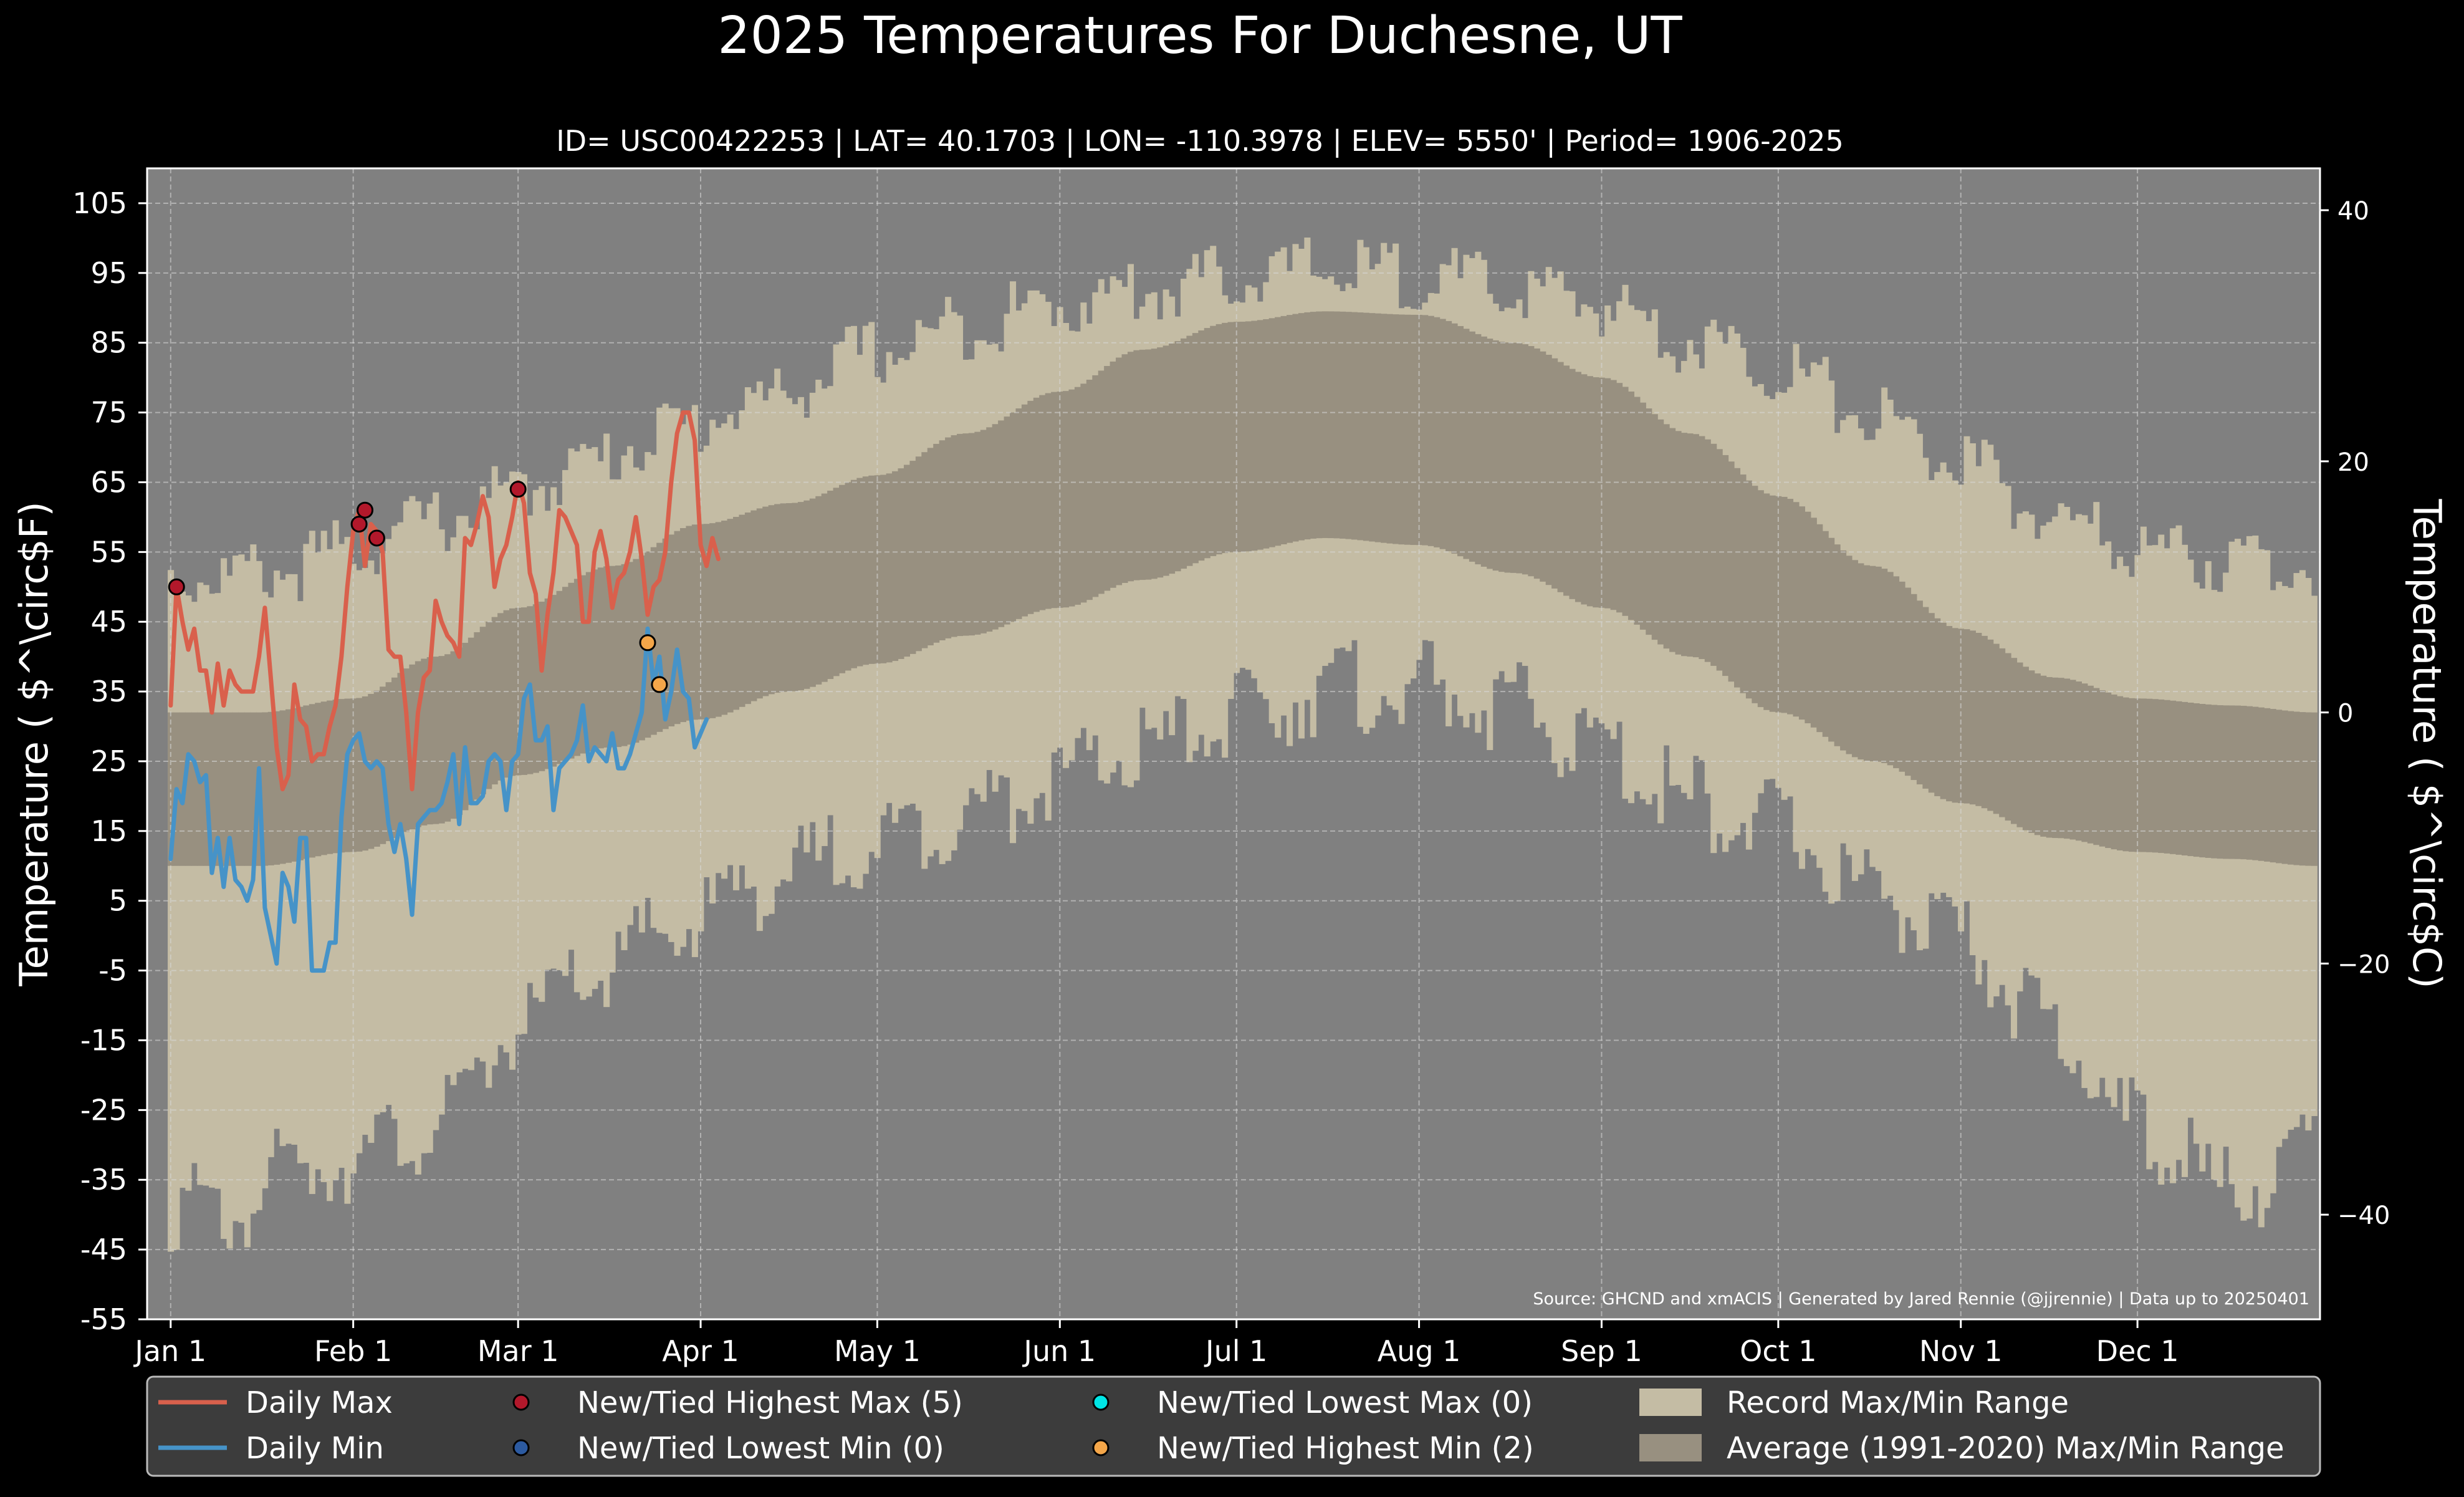 This screenshot has width=2464, height=1497. I want to click on highest-max-marker, so click(359, 524).